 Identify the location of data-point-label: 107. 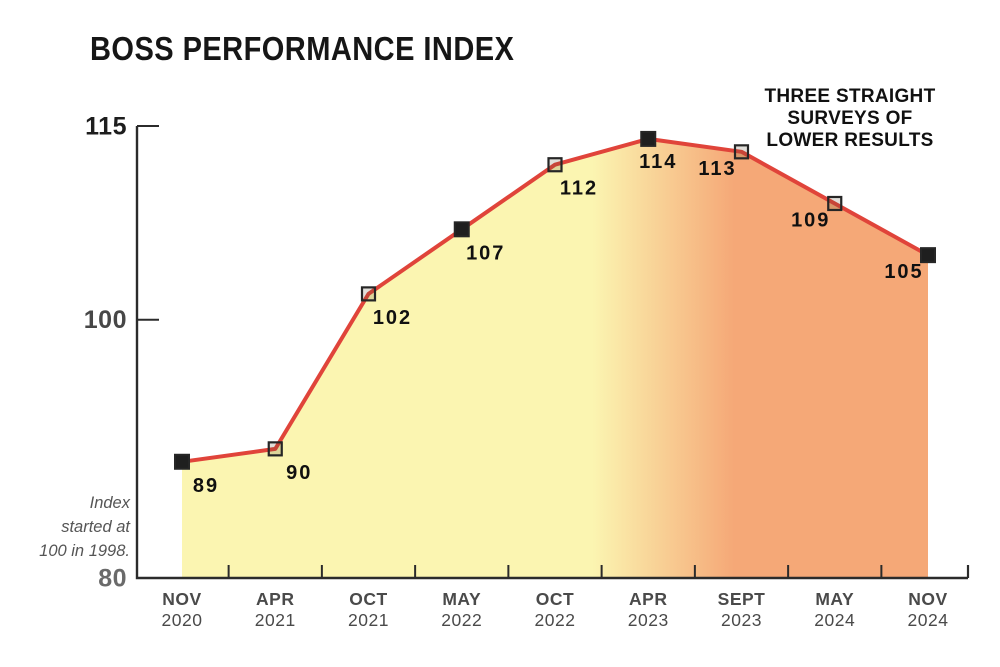
(485, 253).